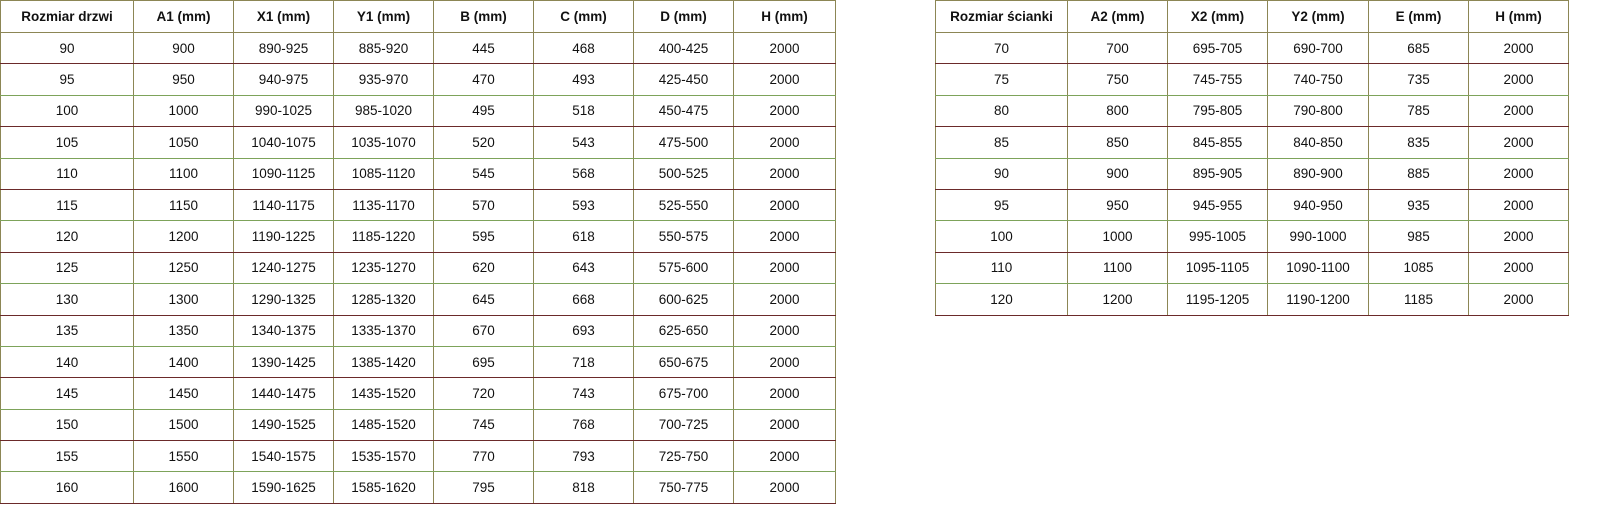 This screenshot has width=1600, height=514. Describe the element at coordinates (67, 142) in the screenshot. I see `table-cell: 105` at that location.